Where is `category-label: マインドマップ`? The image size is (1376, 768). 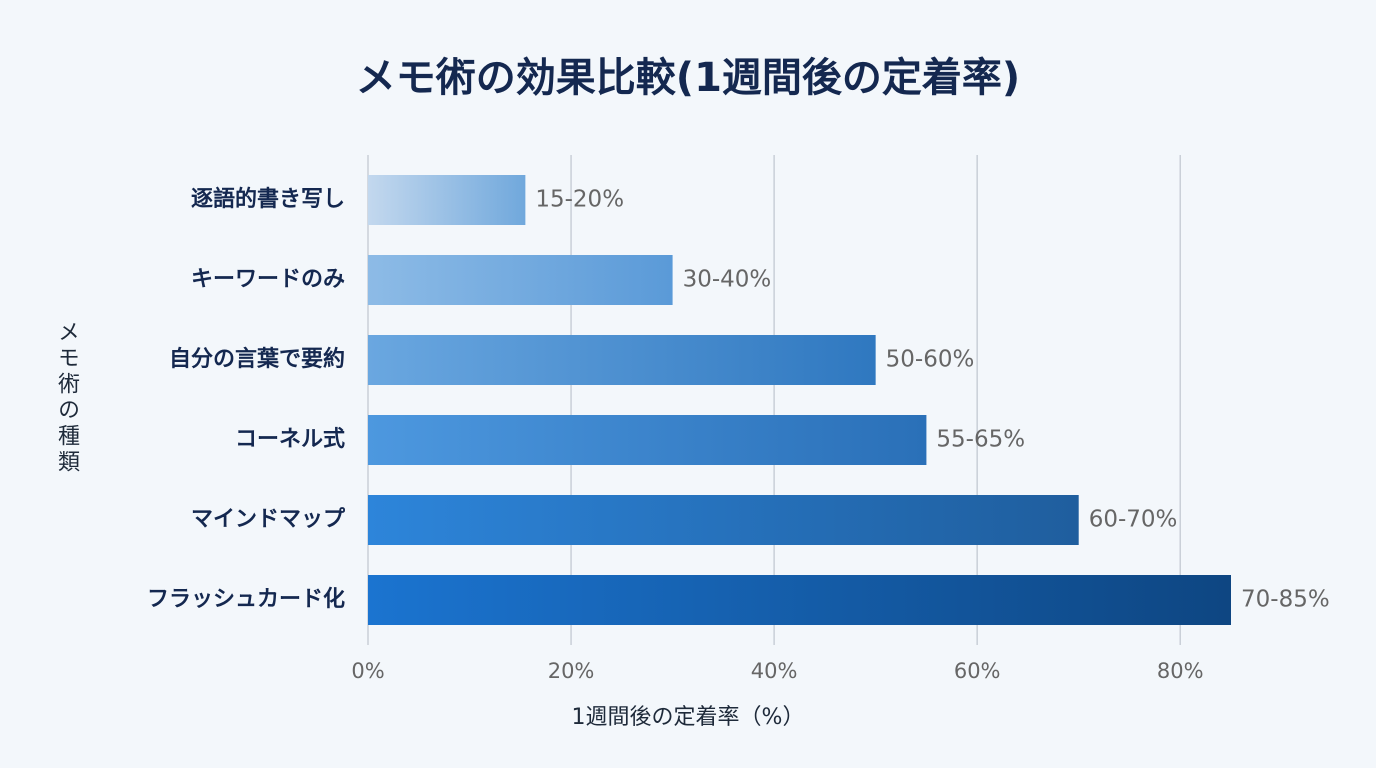
category-label: マインドマップ is located at coordinates (268, 519).